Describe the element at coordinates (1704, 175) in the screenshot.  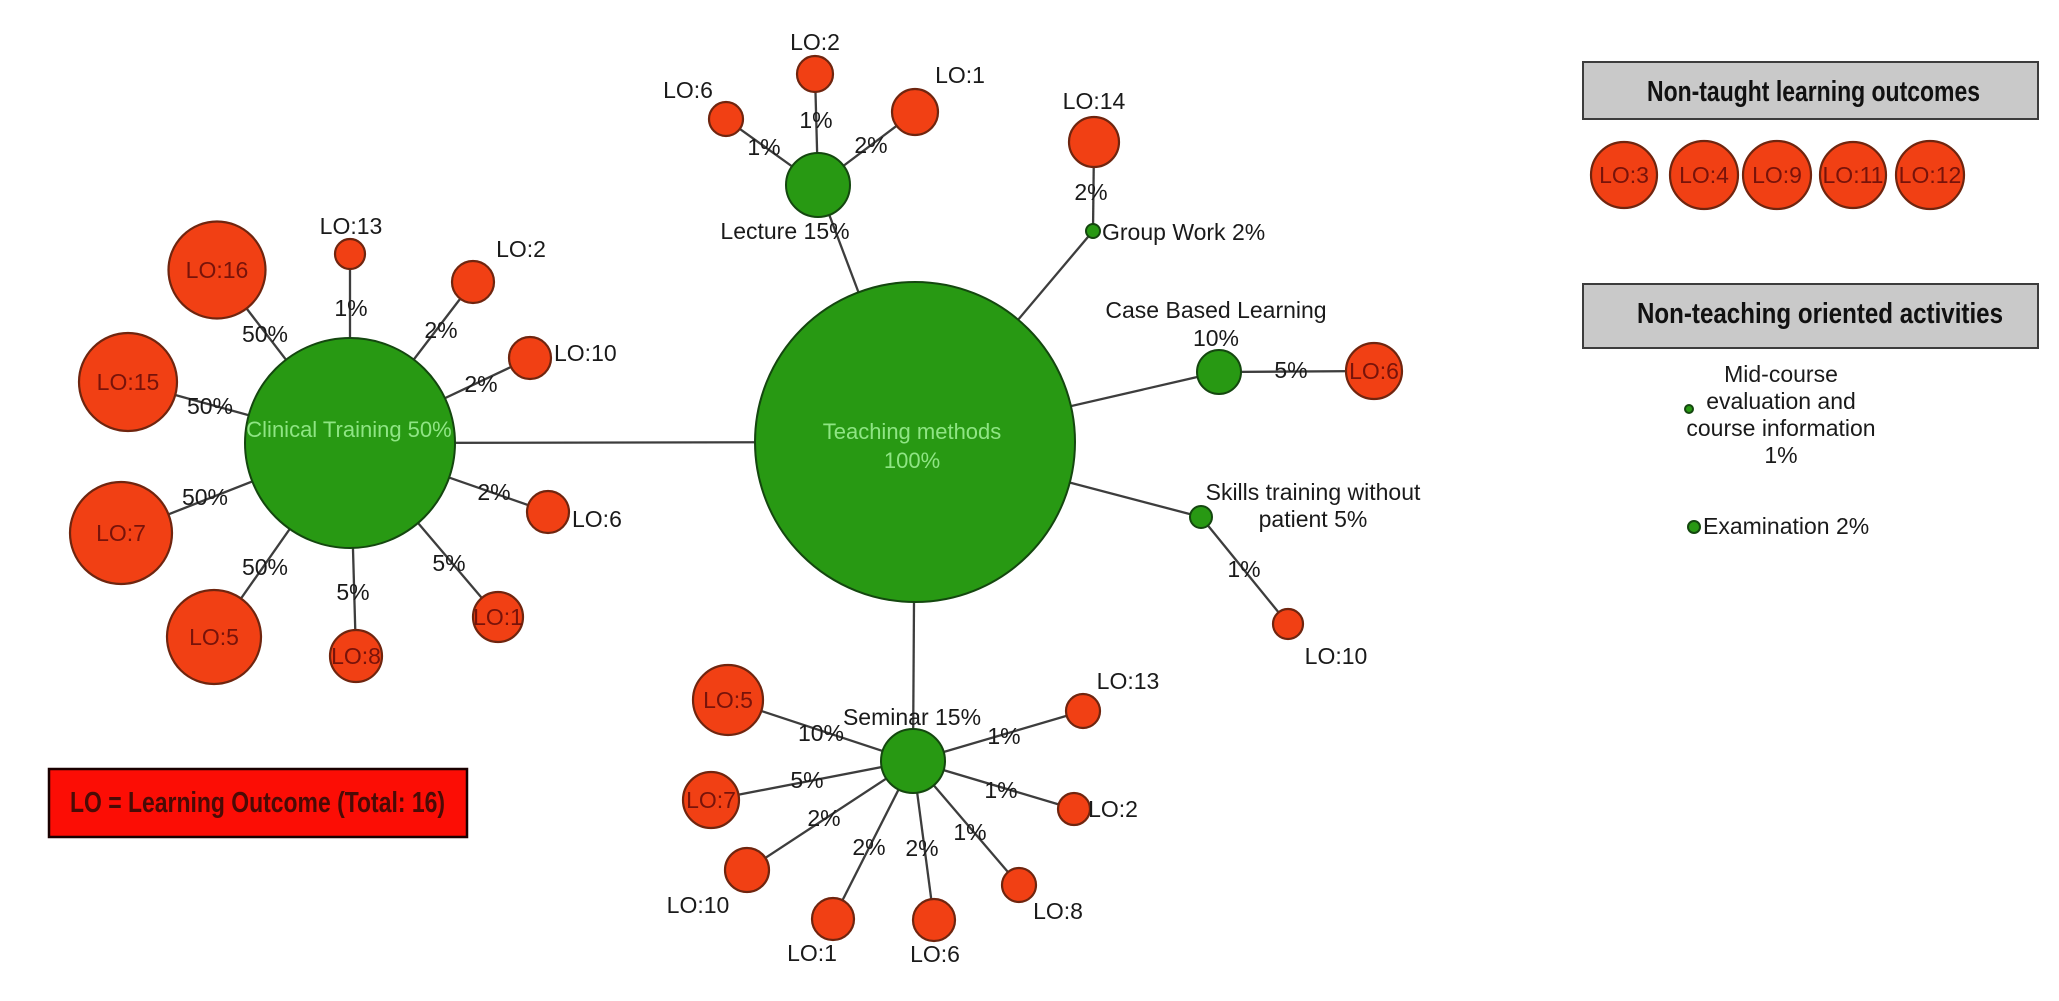
I see `svg-text: LO:4` at that location.